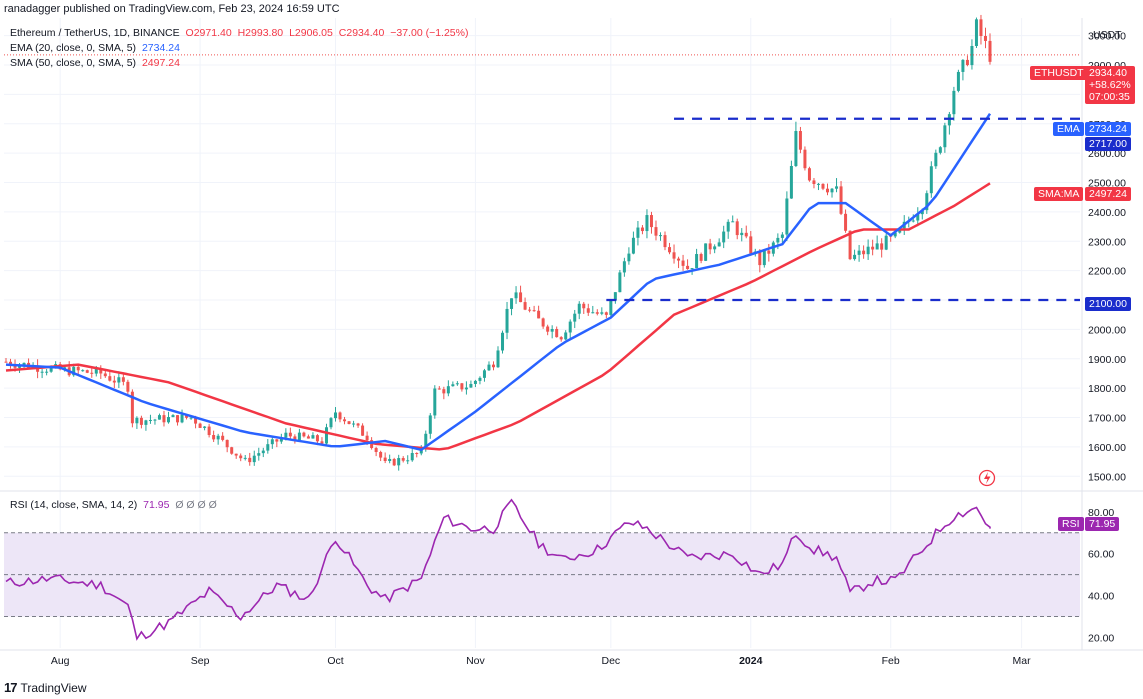  I want to click on last-price: 2934.40, so click(1108, 73).